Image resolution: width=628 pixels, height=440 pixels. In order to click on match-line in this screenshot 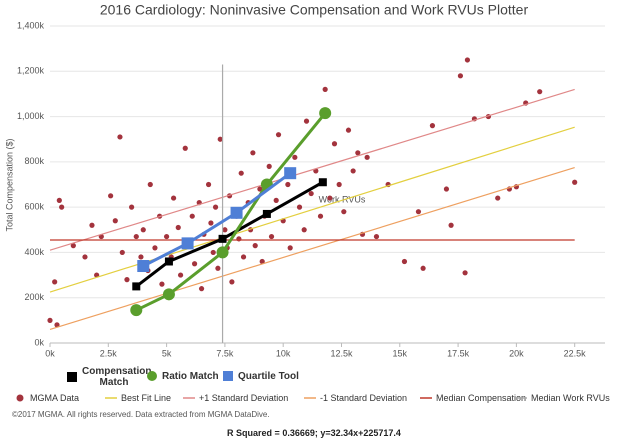, I will do `click(217, 219)`.